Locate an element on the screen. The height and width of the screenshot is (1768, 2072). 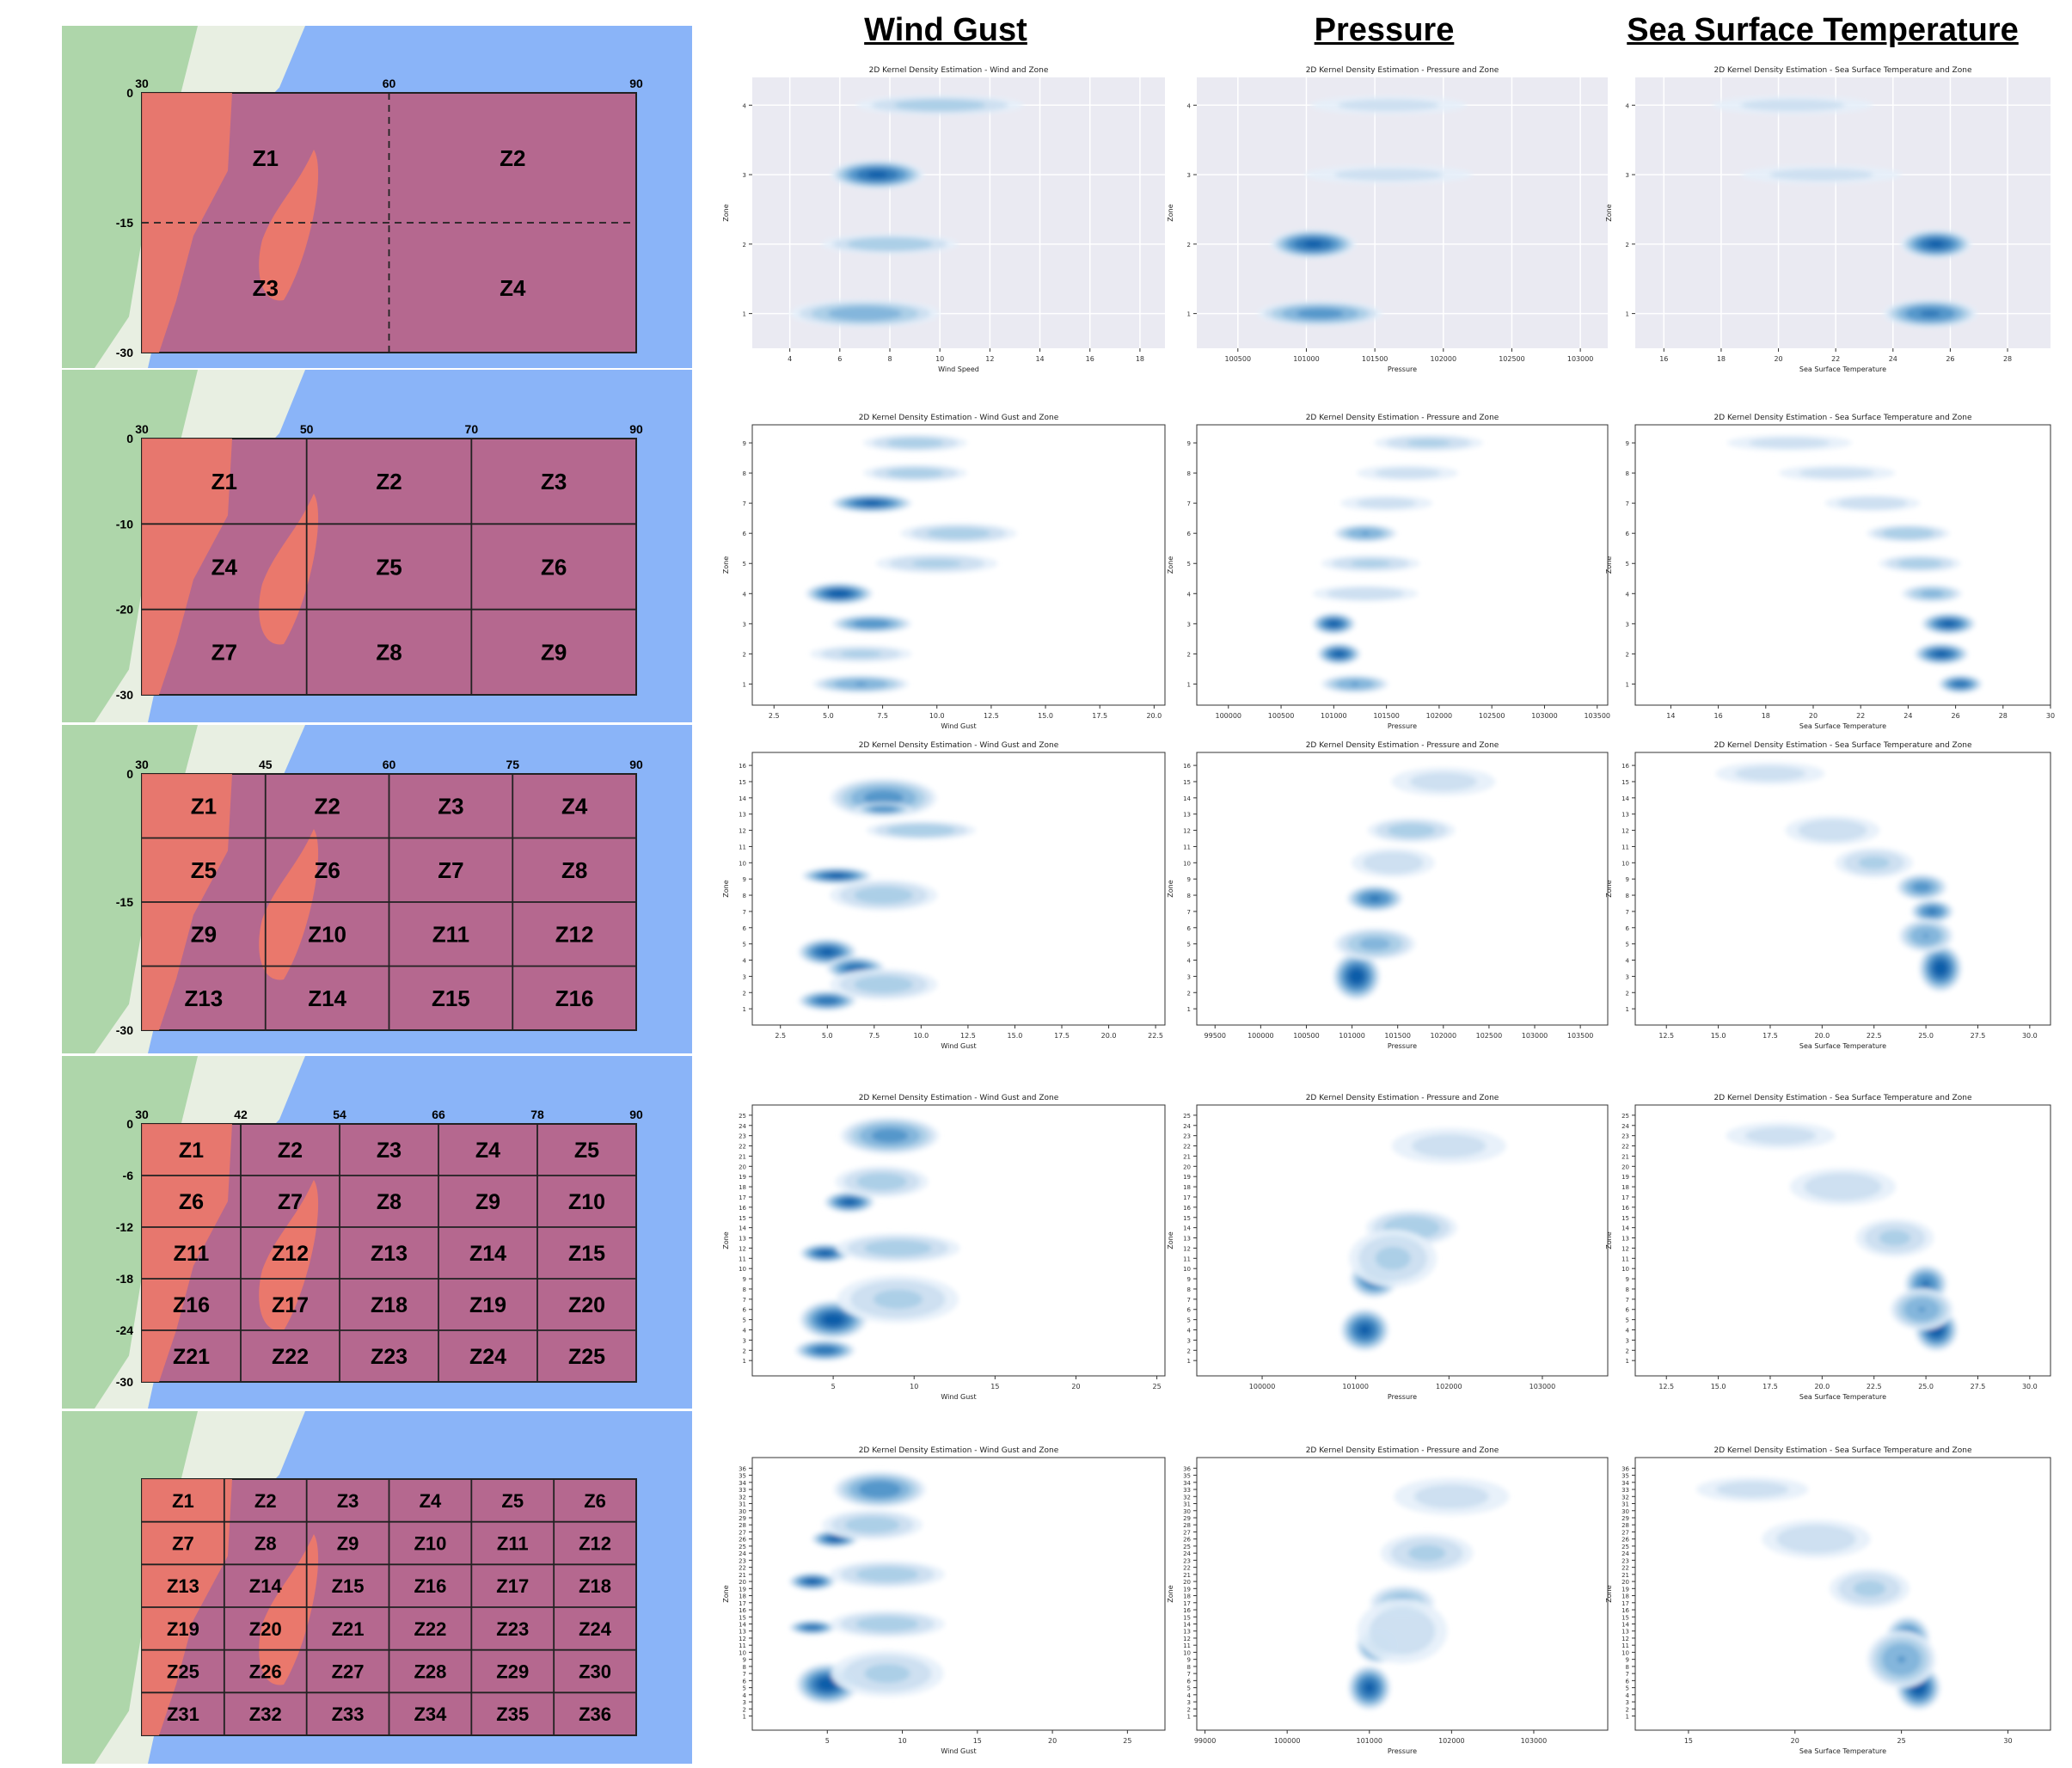
zone-label: Z10 is located at coordinates (430, 1543).